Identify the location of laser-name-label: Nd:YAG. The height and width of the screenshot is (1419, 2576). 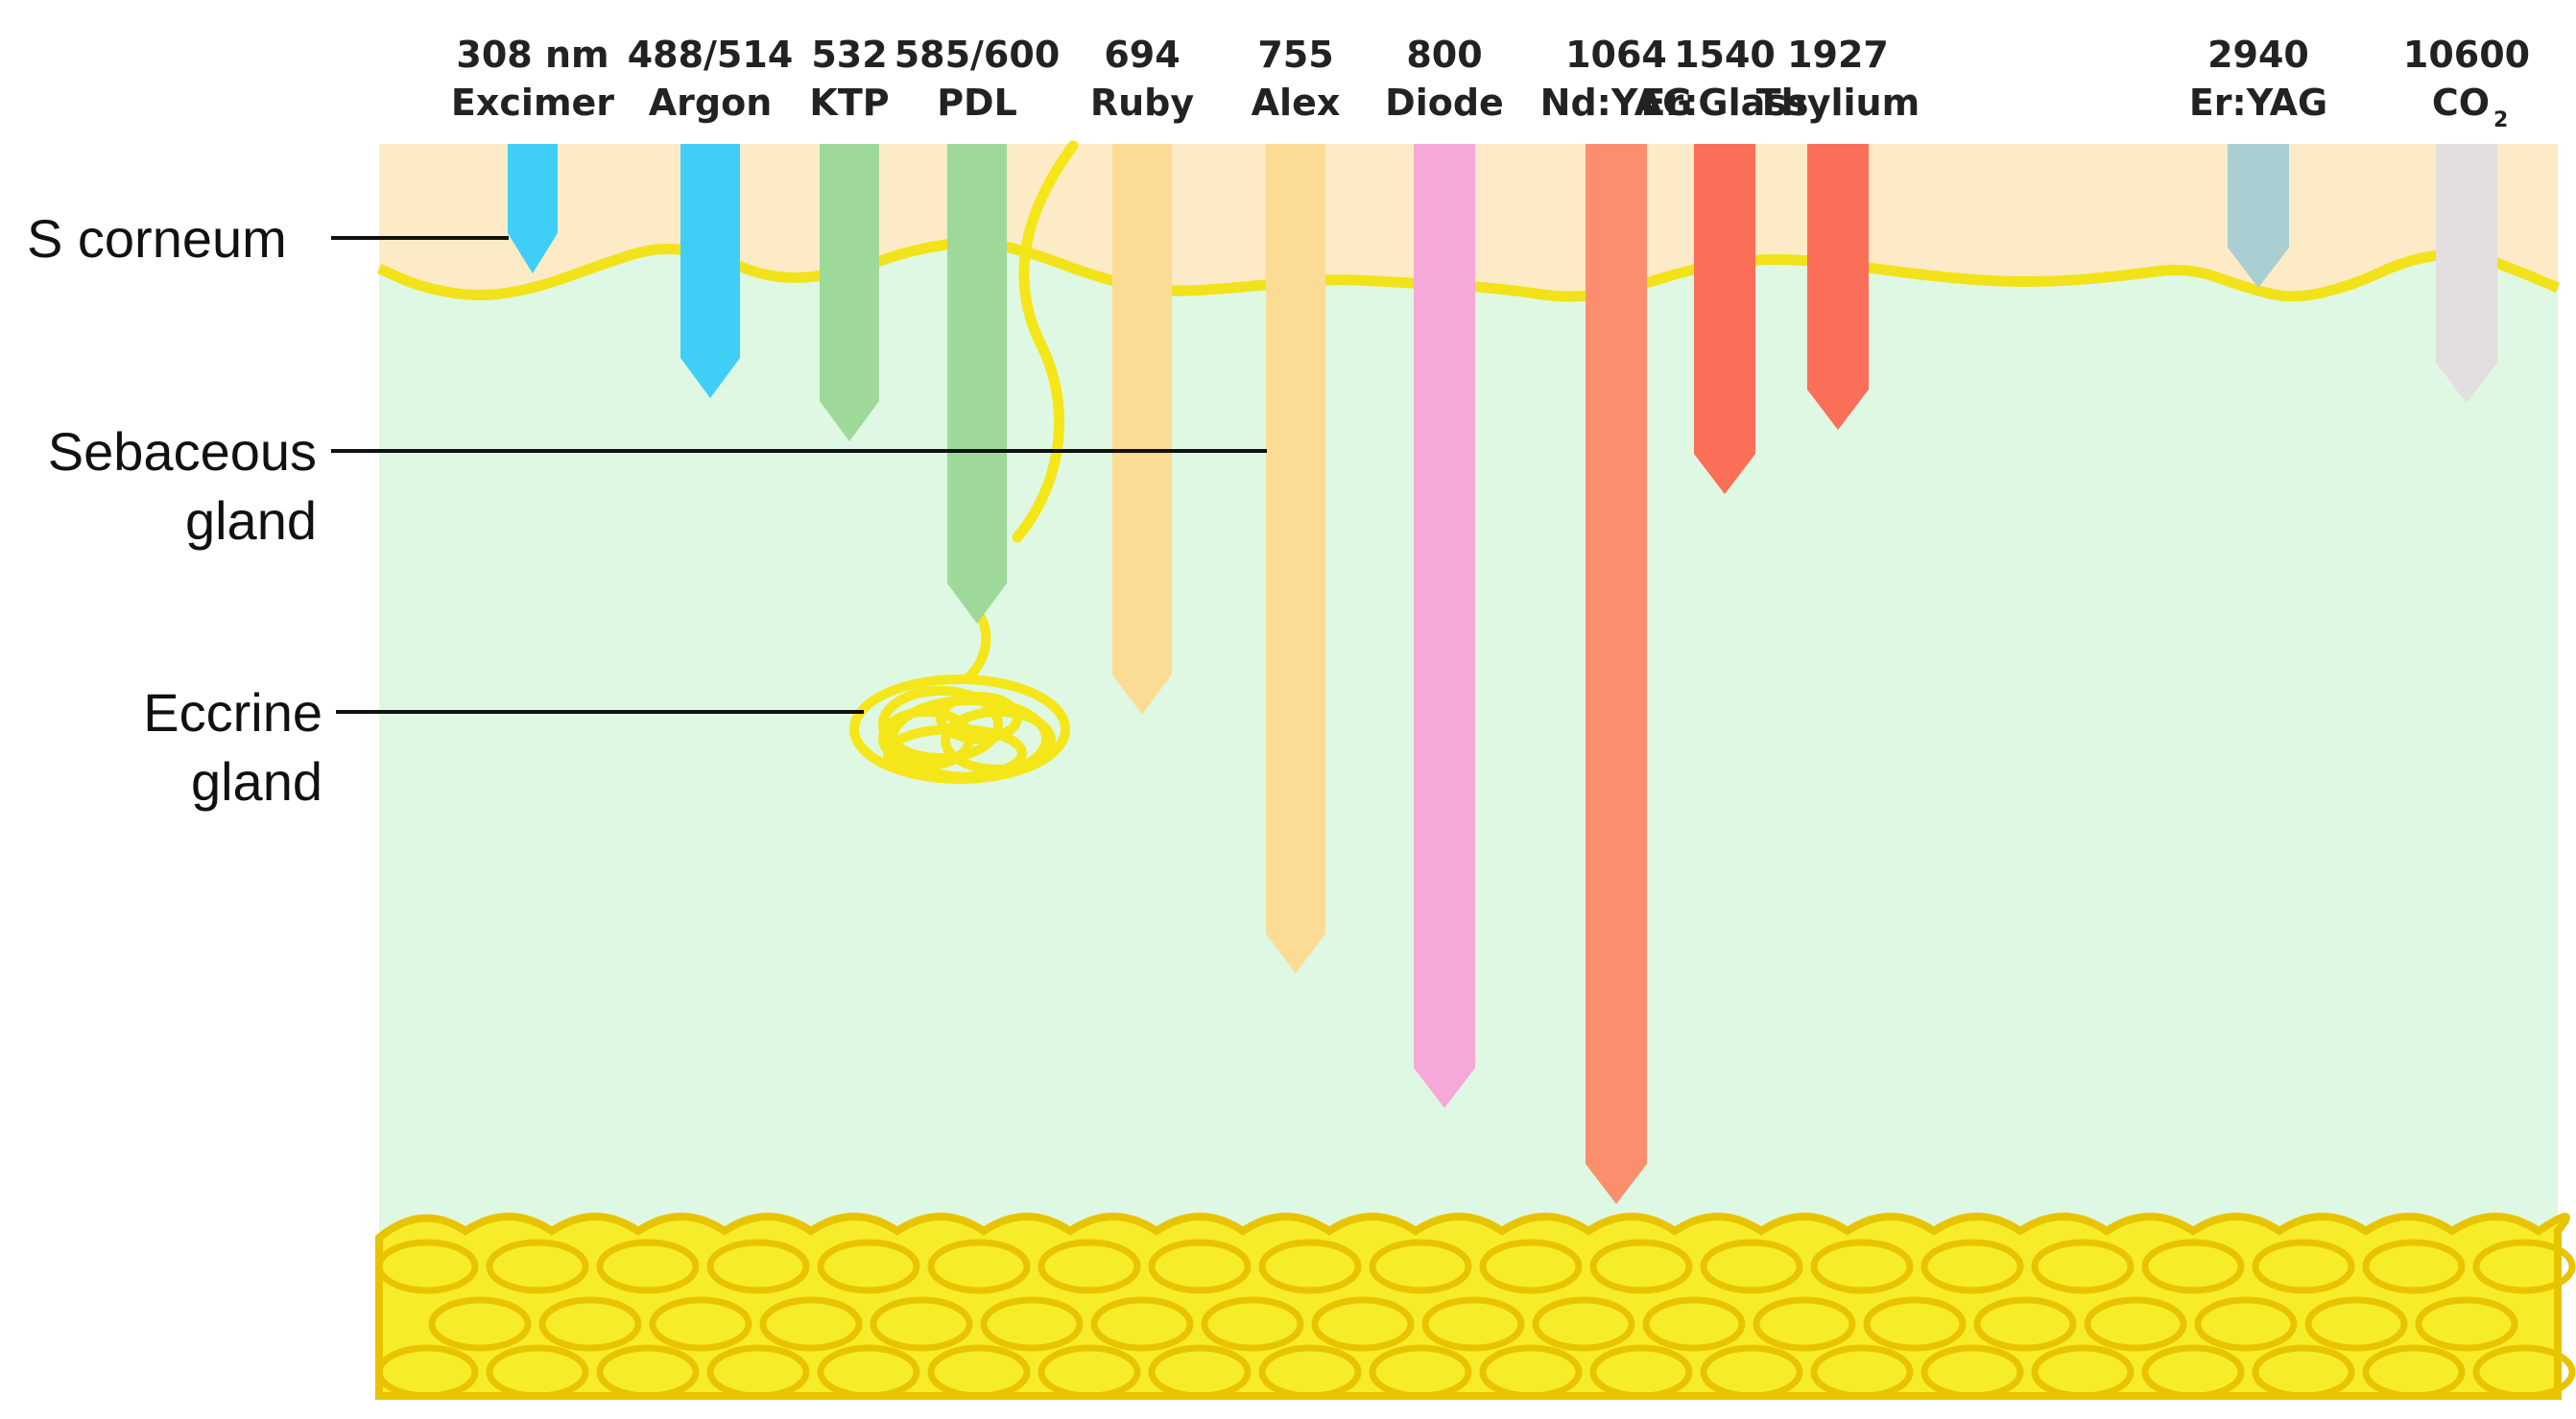
(1616, 103).